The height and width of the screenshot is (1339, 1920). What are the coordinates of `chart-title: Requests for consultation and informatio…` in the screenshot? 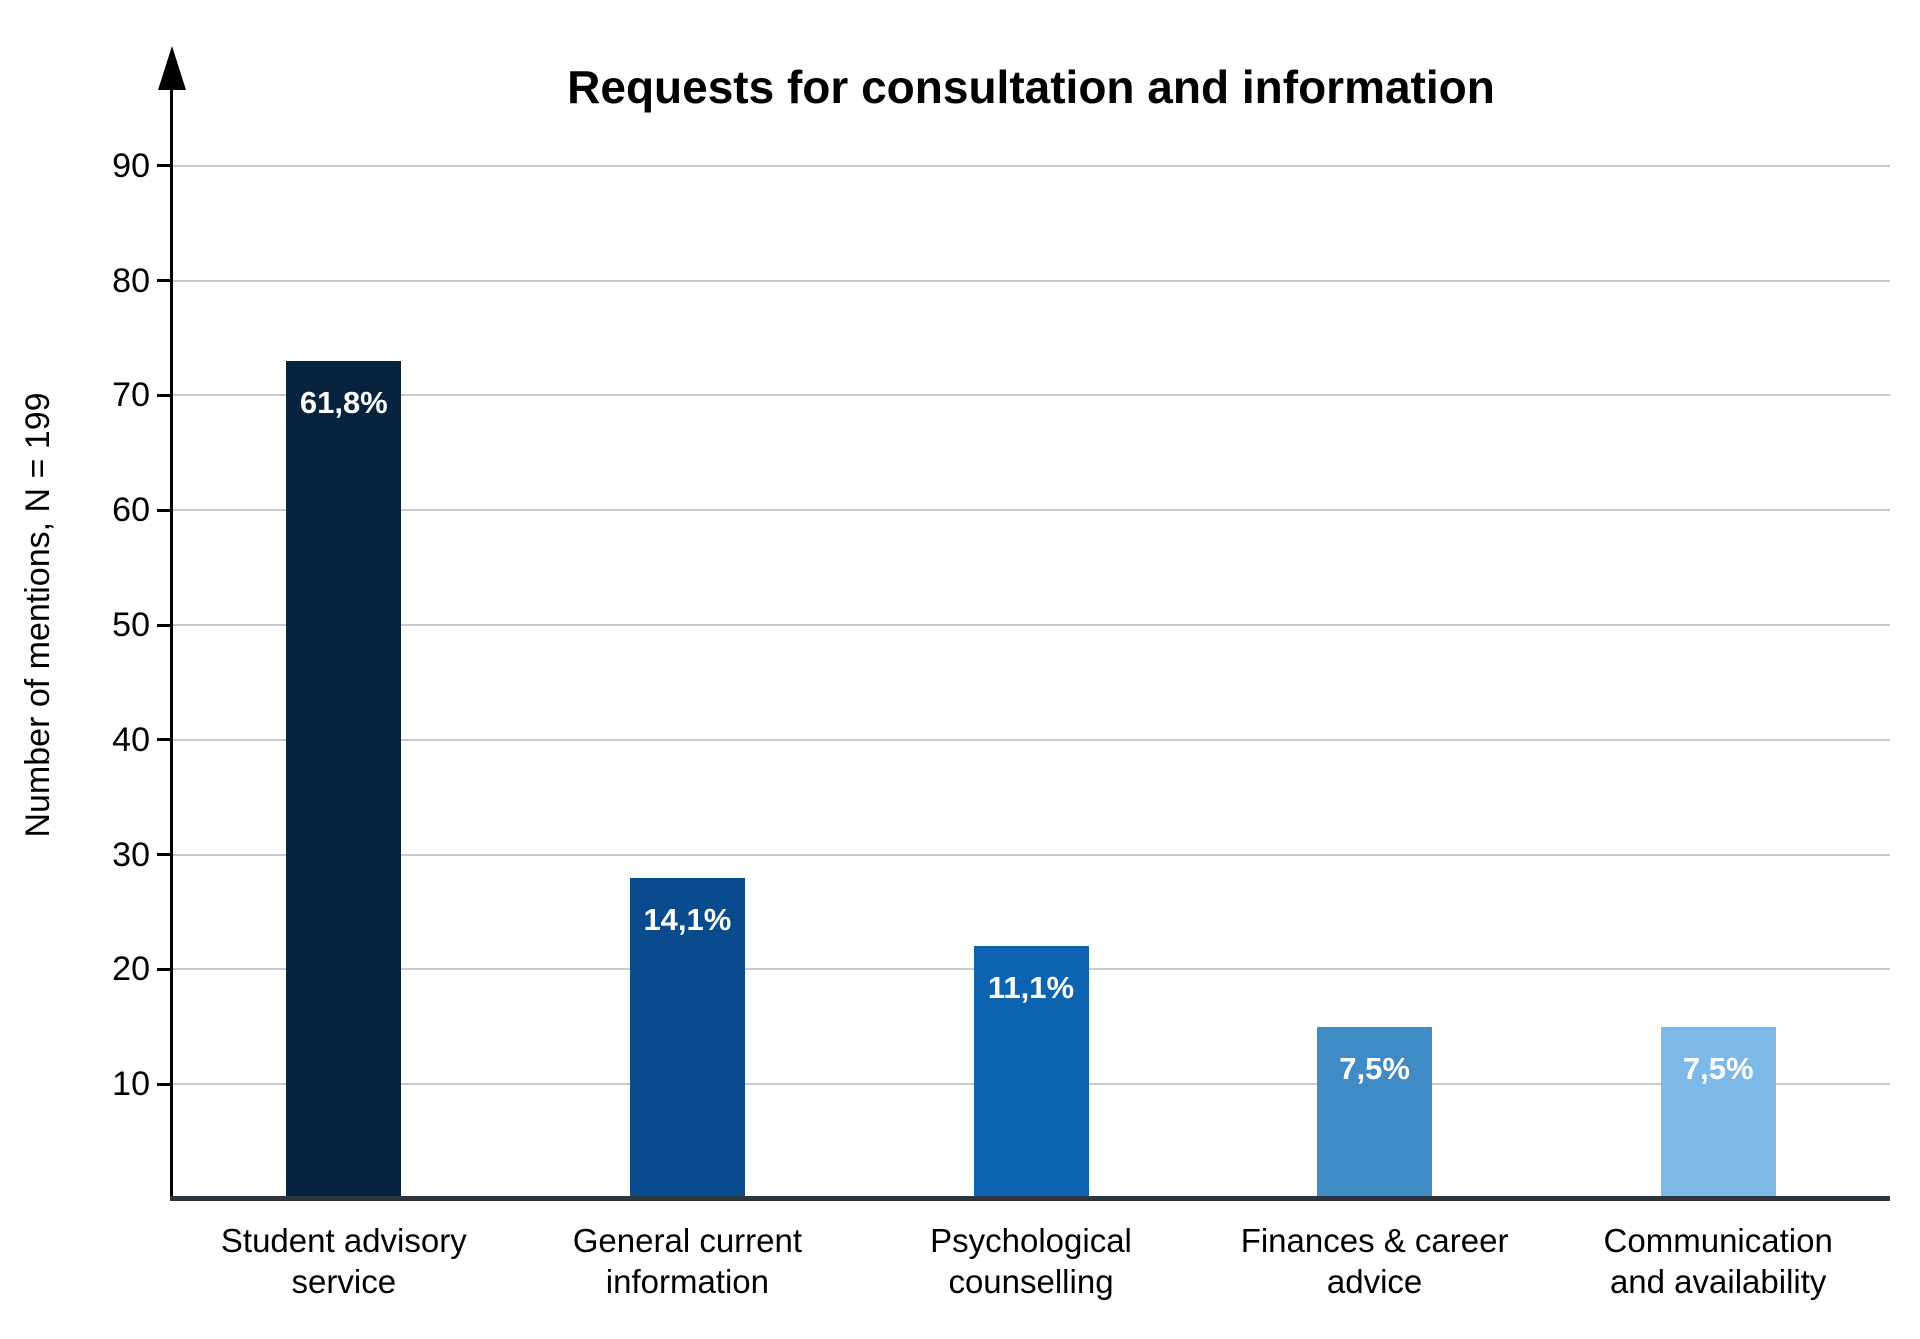 It's located at (1031, 87).